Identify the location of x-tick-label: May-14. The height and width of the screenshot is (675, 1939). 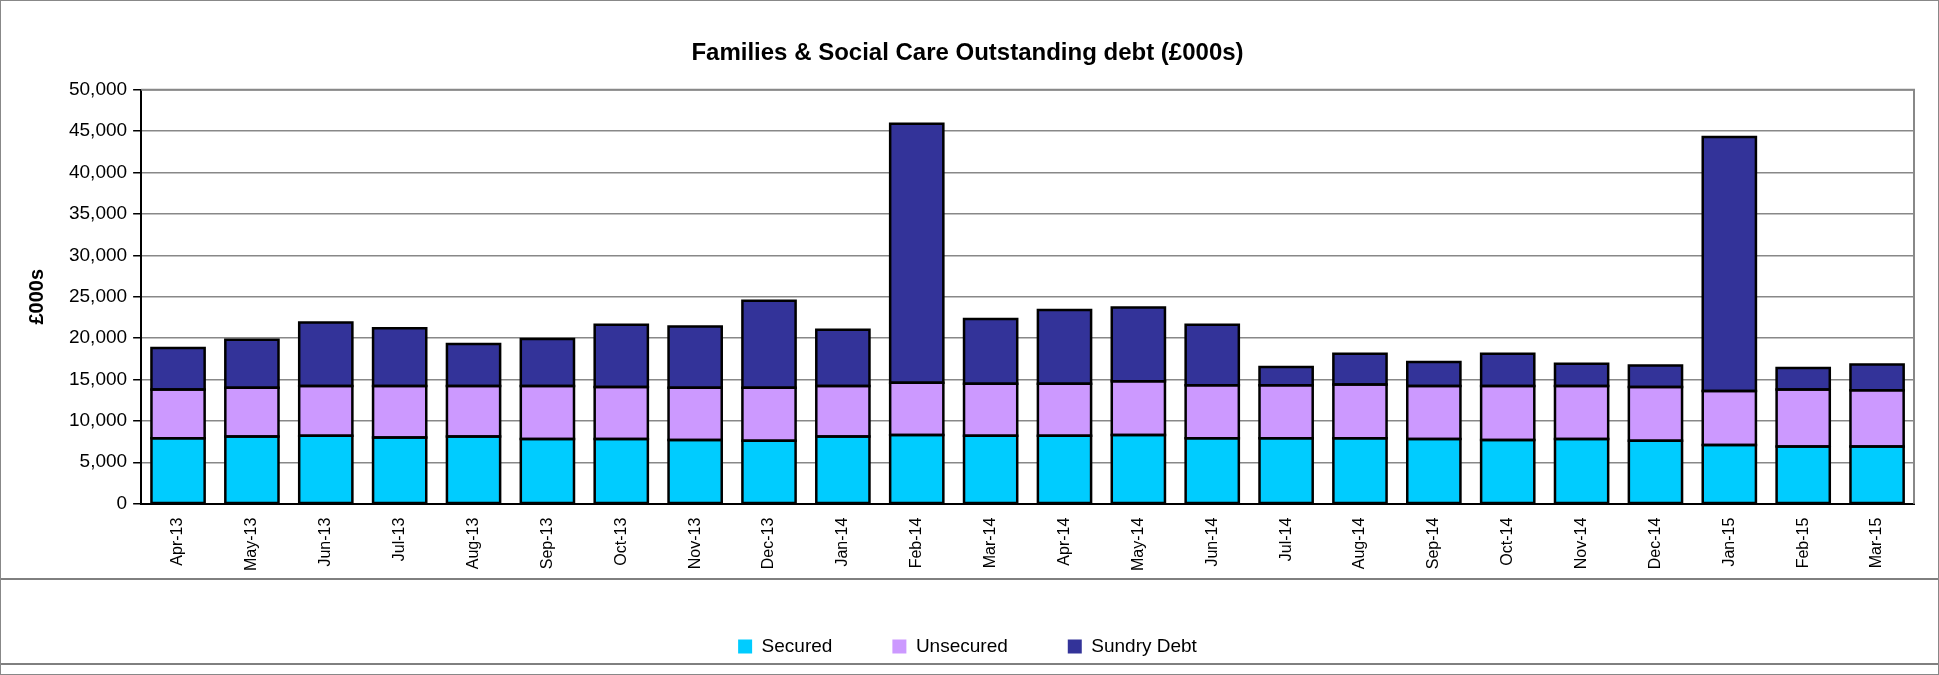
(1137, 544).